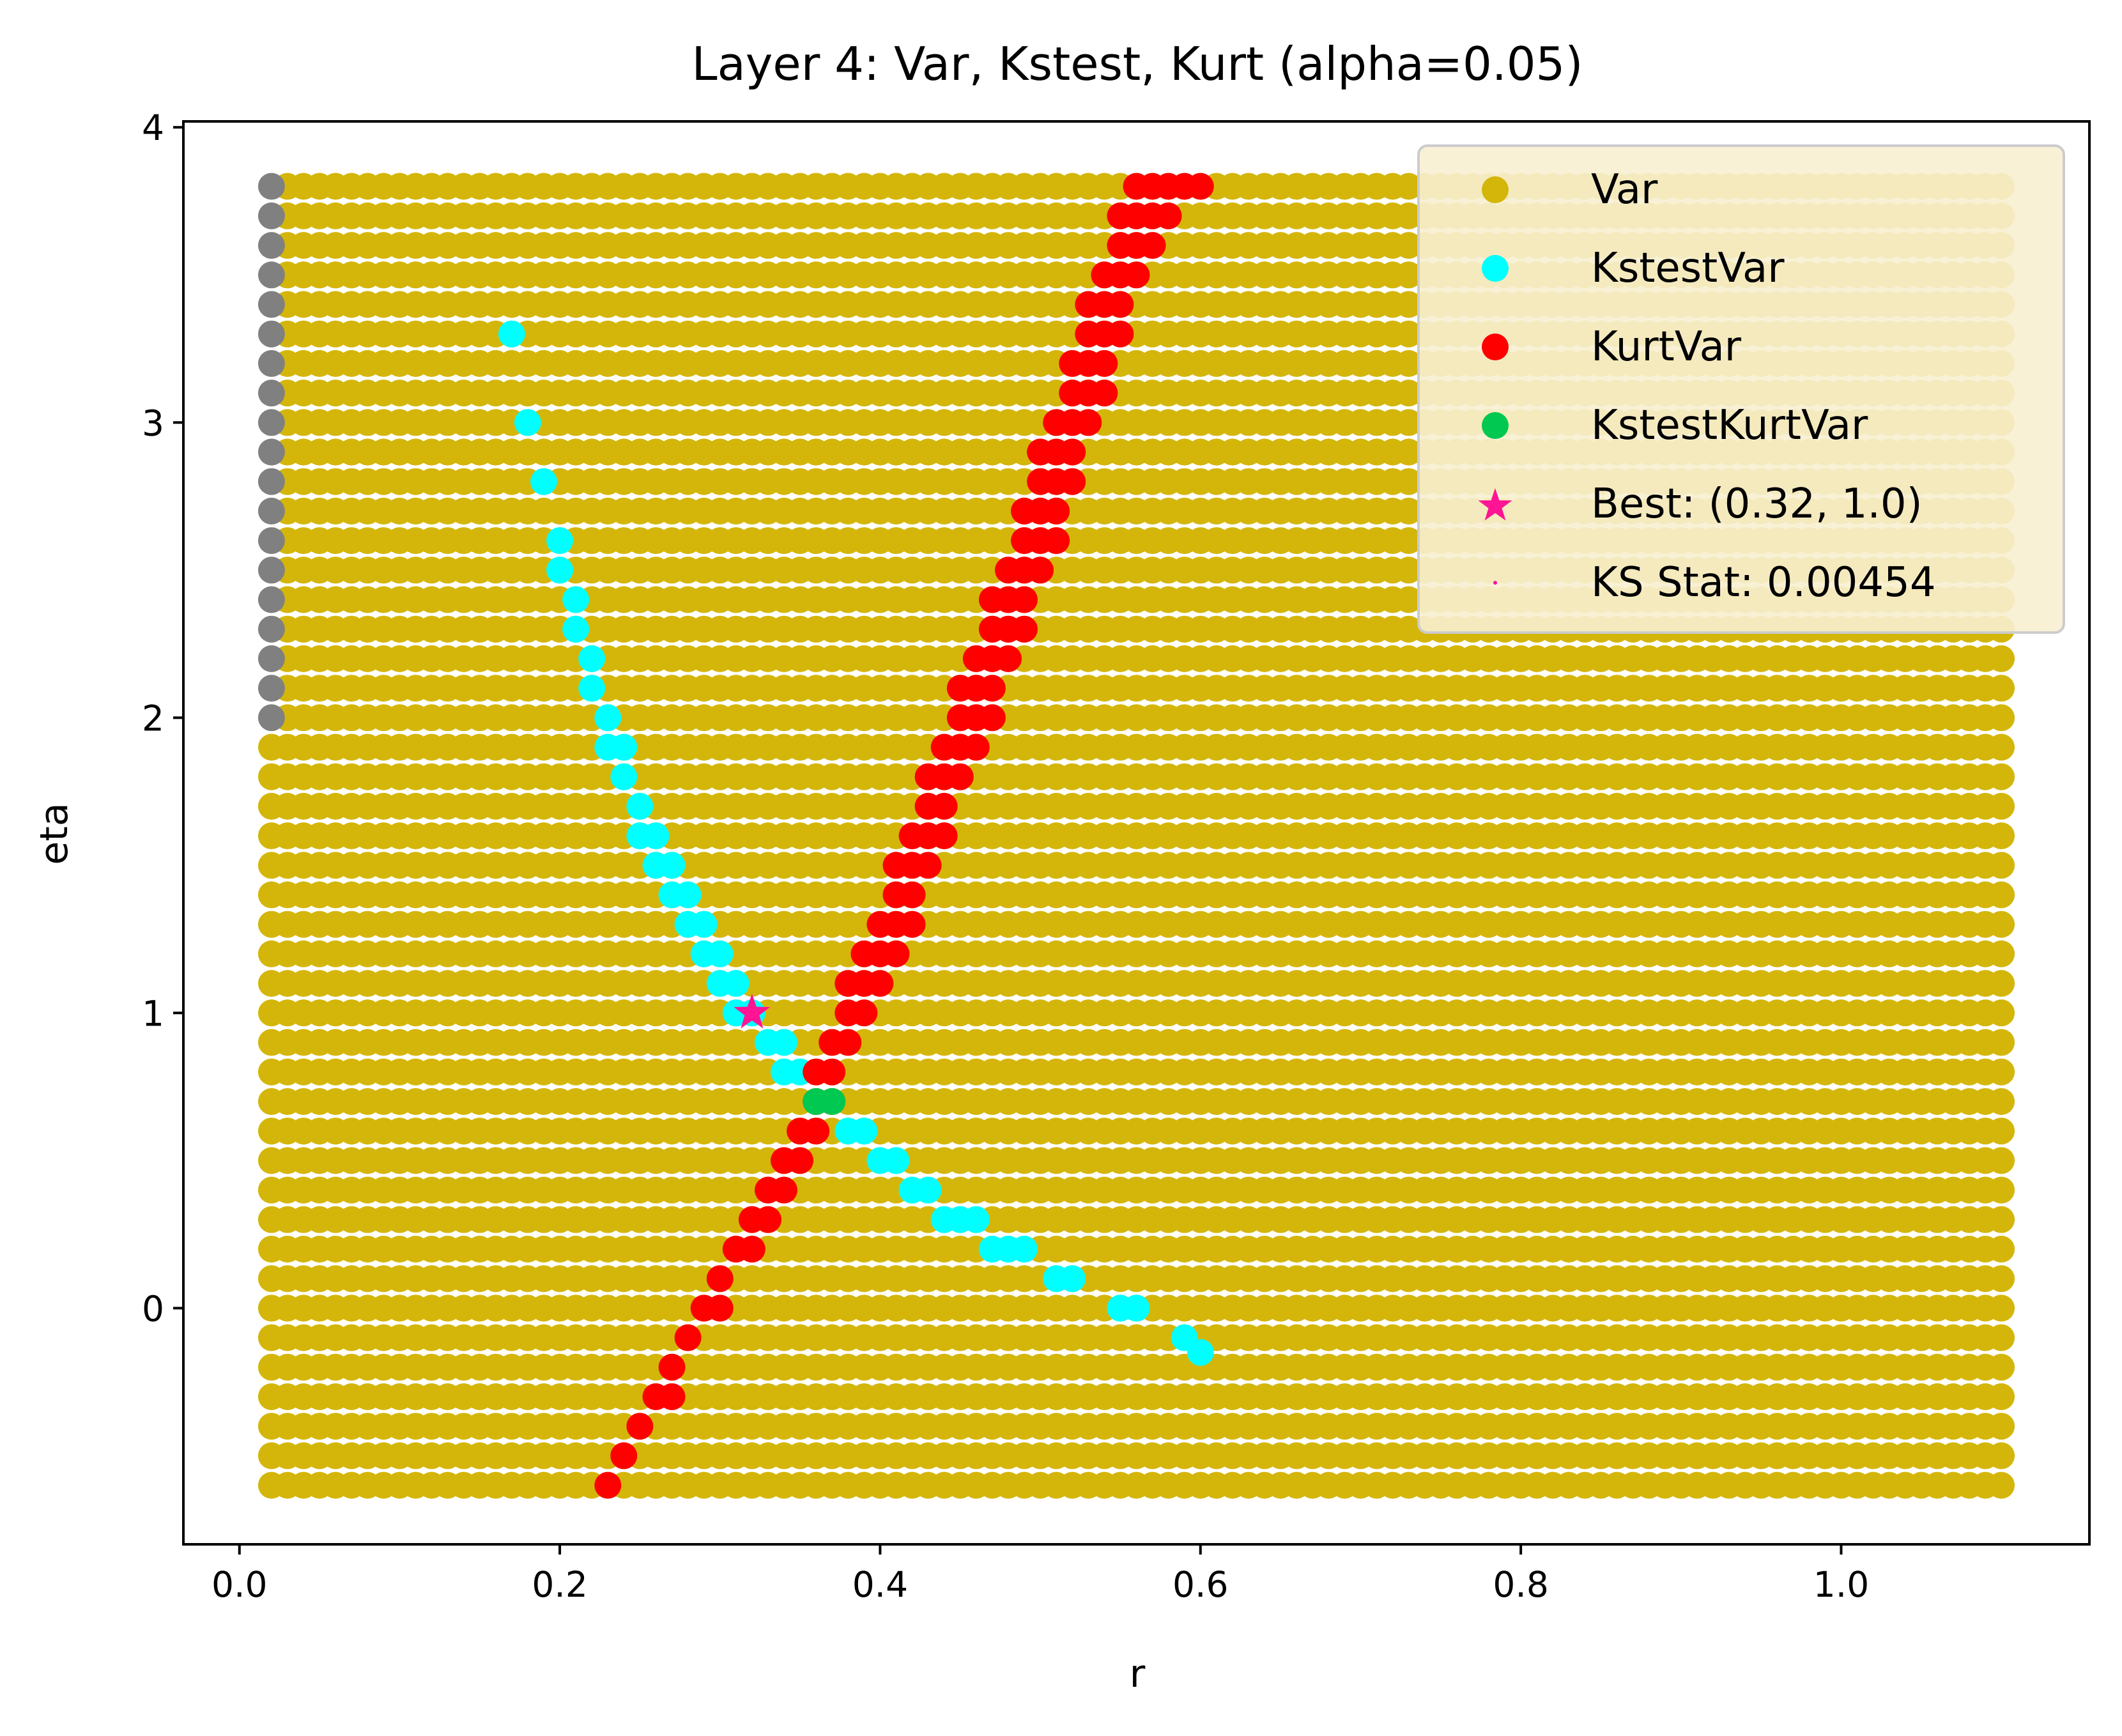  I want to click on series-unlabeled-gray, so click(271, 453).